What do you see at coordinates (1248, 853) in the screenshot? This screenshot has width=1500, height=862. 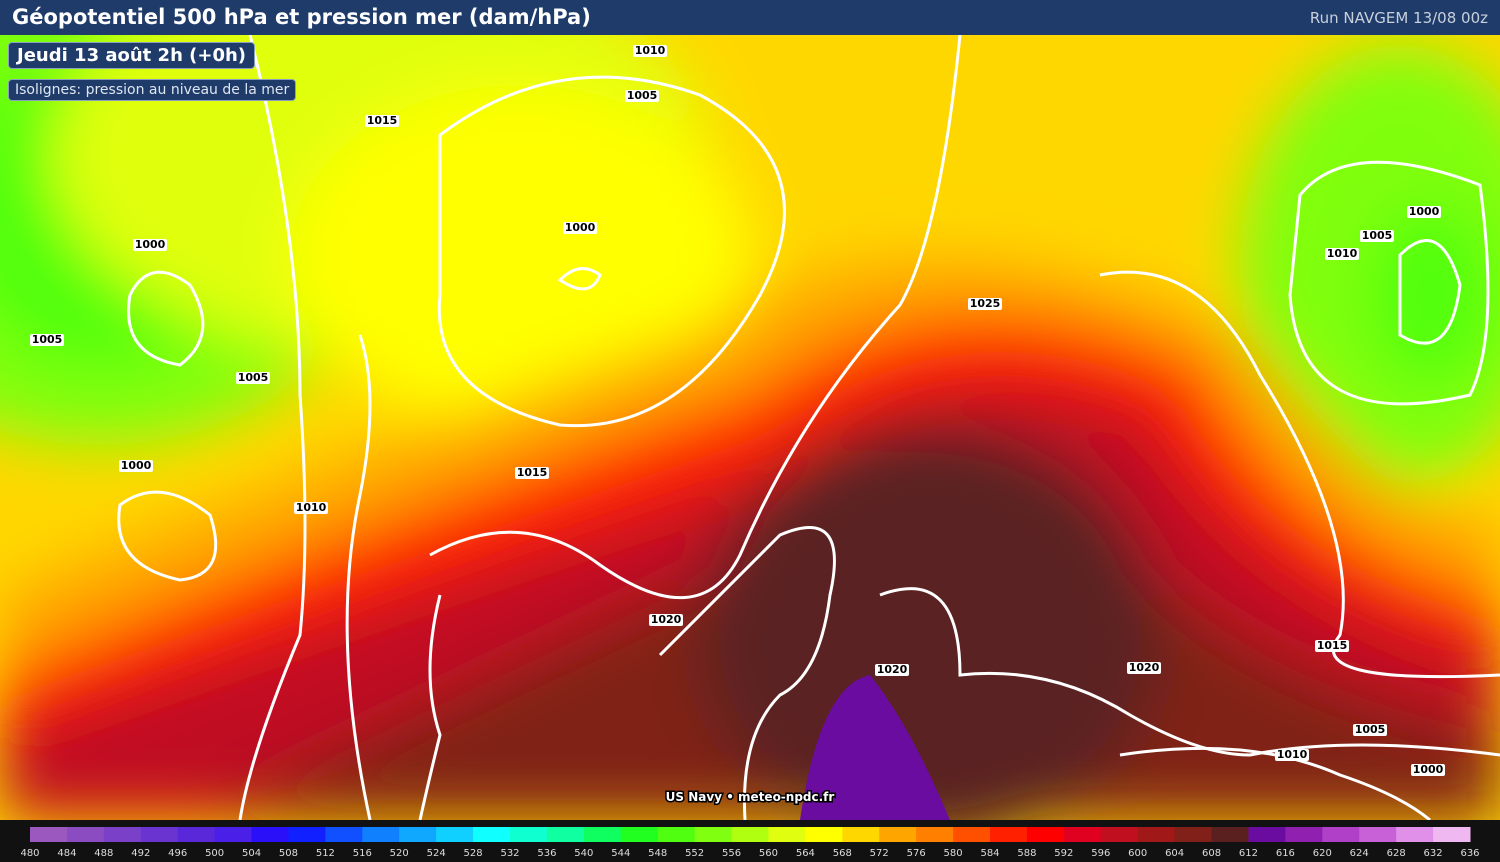 I see `legend-label: 612` at bounding box center [1248, 853].